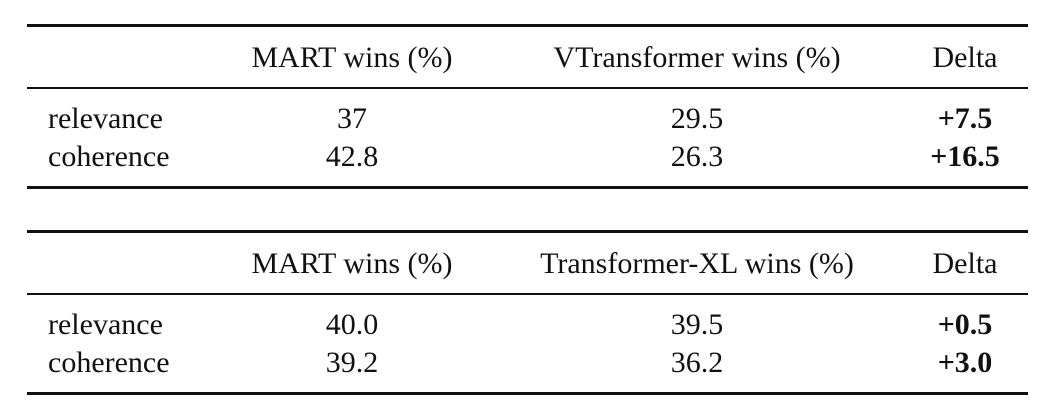 This screenshot has height=414, width=1052. Describe the element at coordinates (697, 263) in the screenshot. I see `column-header: Transformer-XL wins (%)` at that location.